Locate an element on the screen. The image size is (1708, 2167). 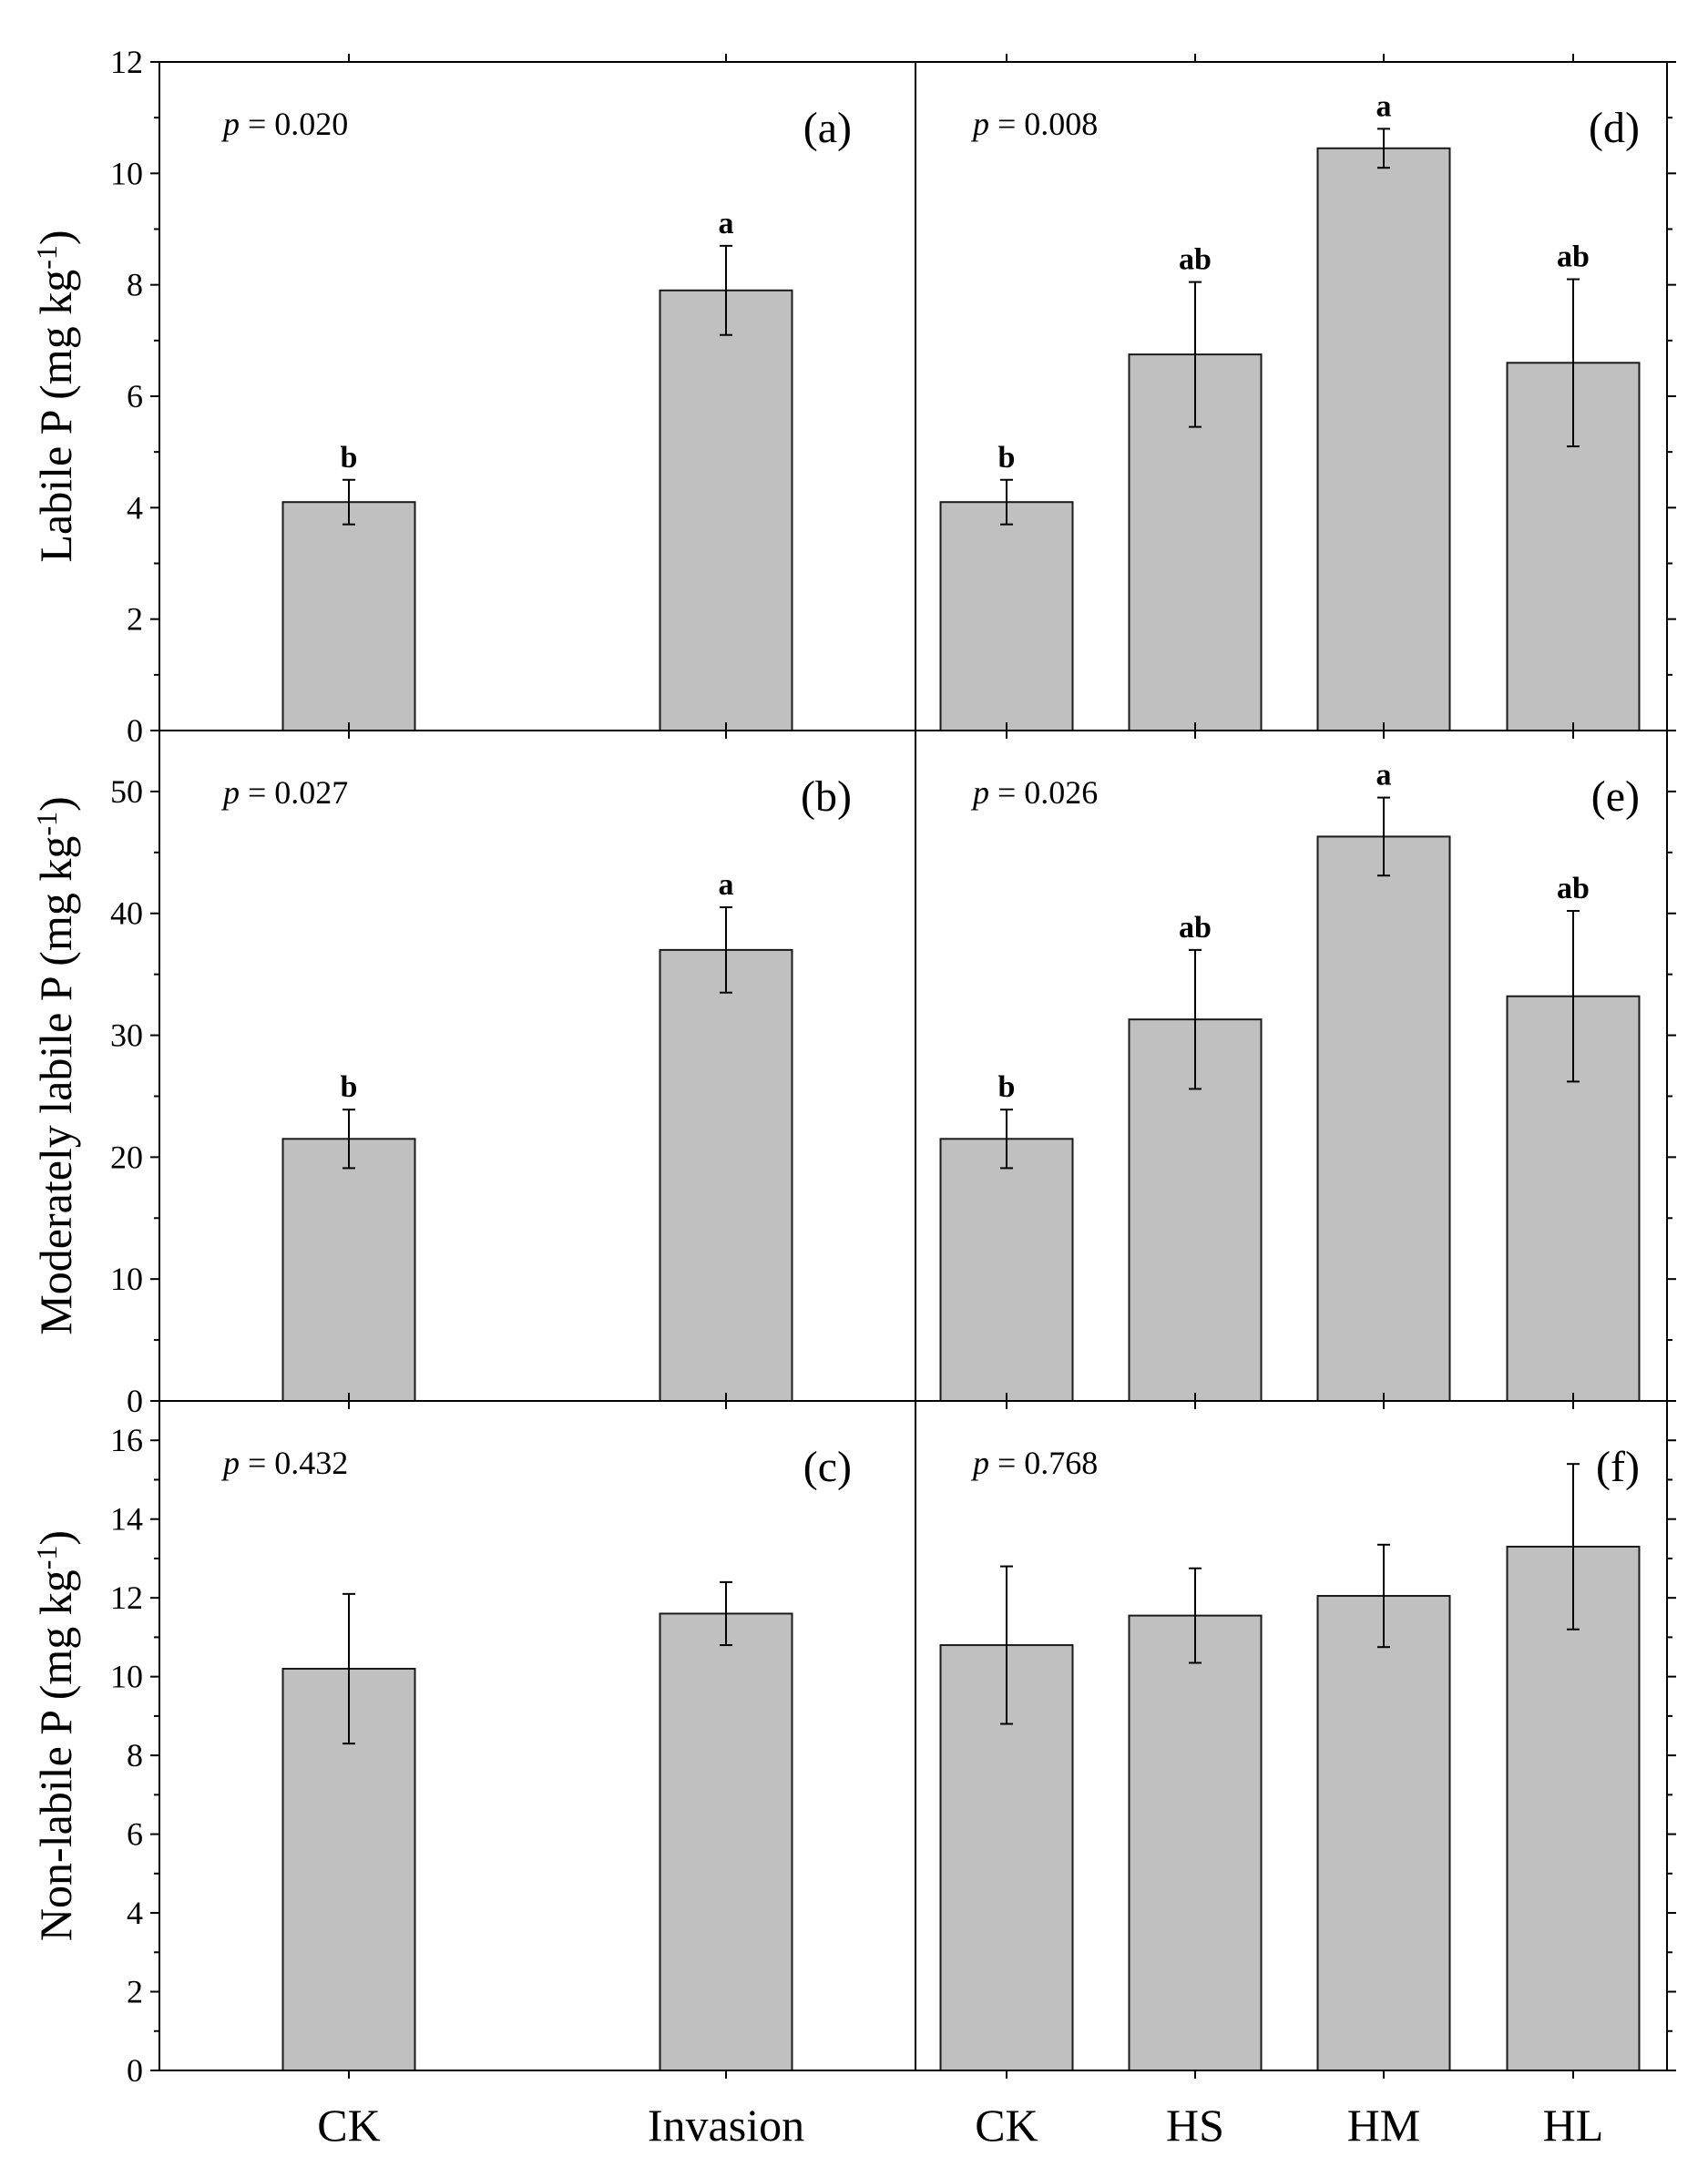
bar-c-invasion is located at coordinates (726, 1841).